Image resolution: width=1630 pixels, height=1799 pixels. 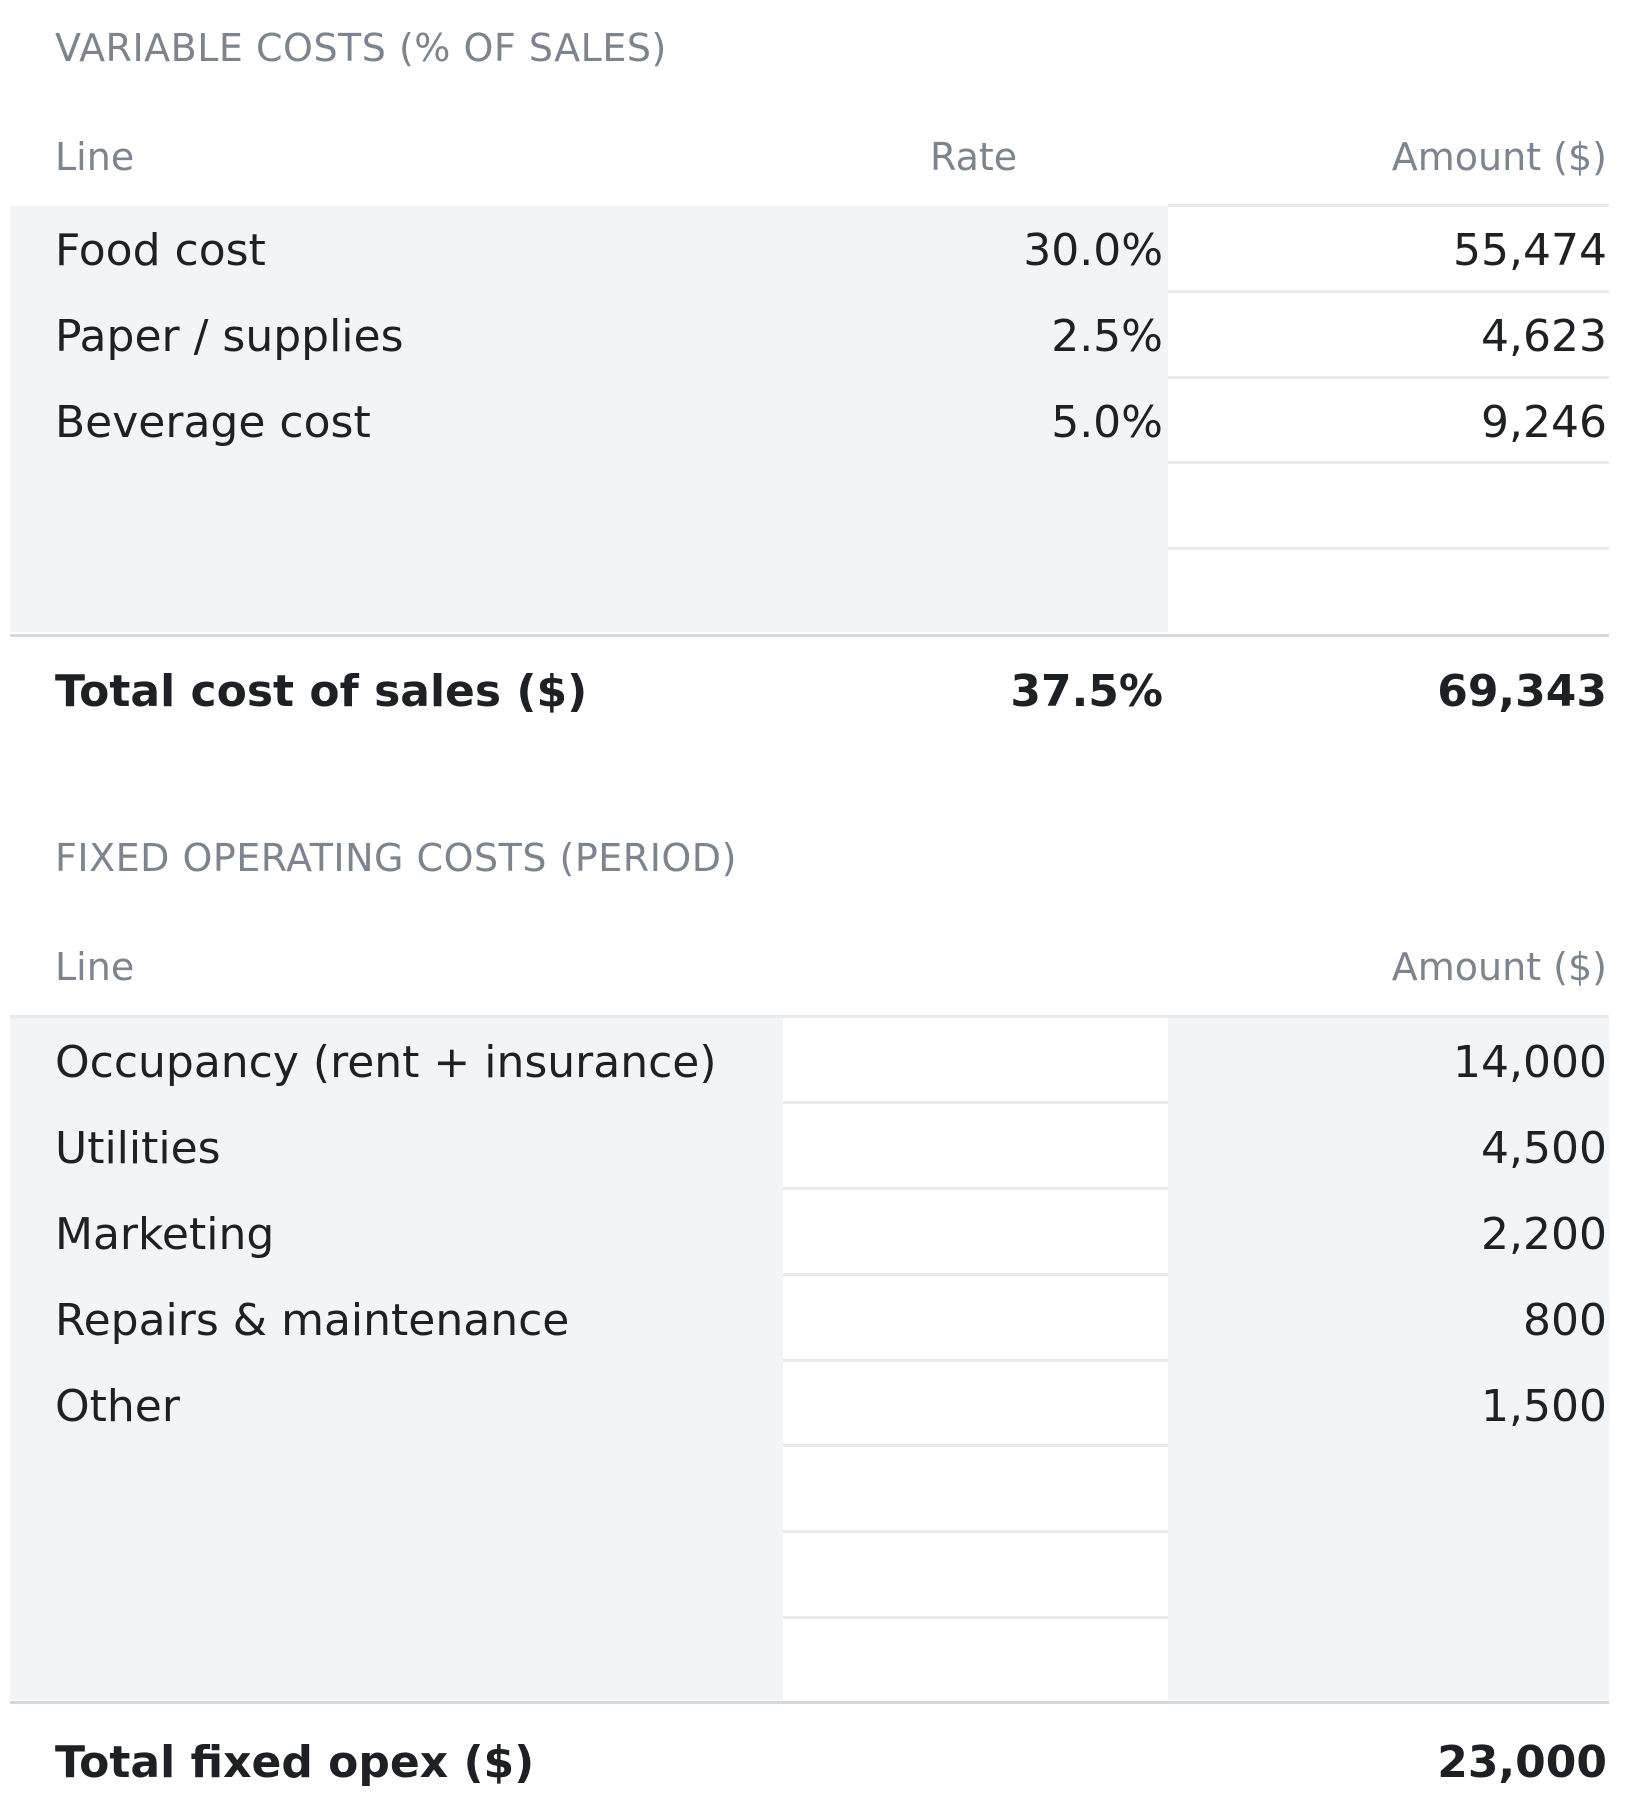 I want to click on row-amount: 2,200, so click(x=1544, y=1234).